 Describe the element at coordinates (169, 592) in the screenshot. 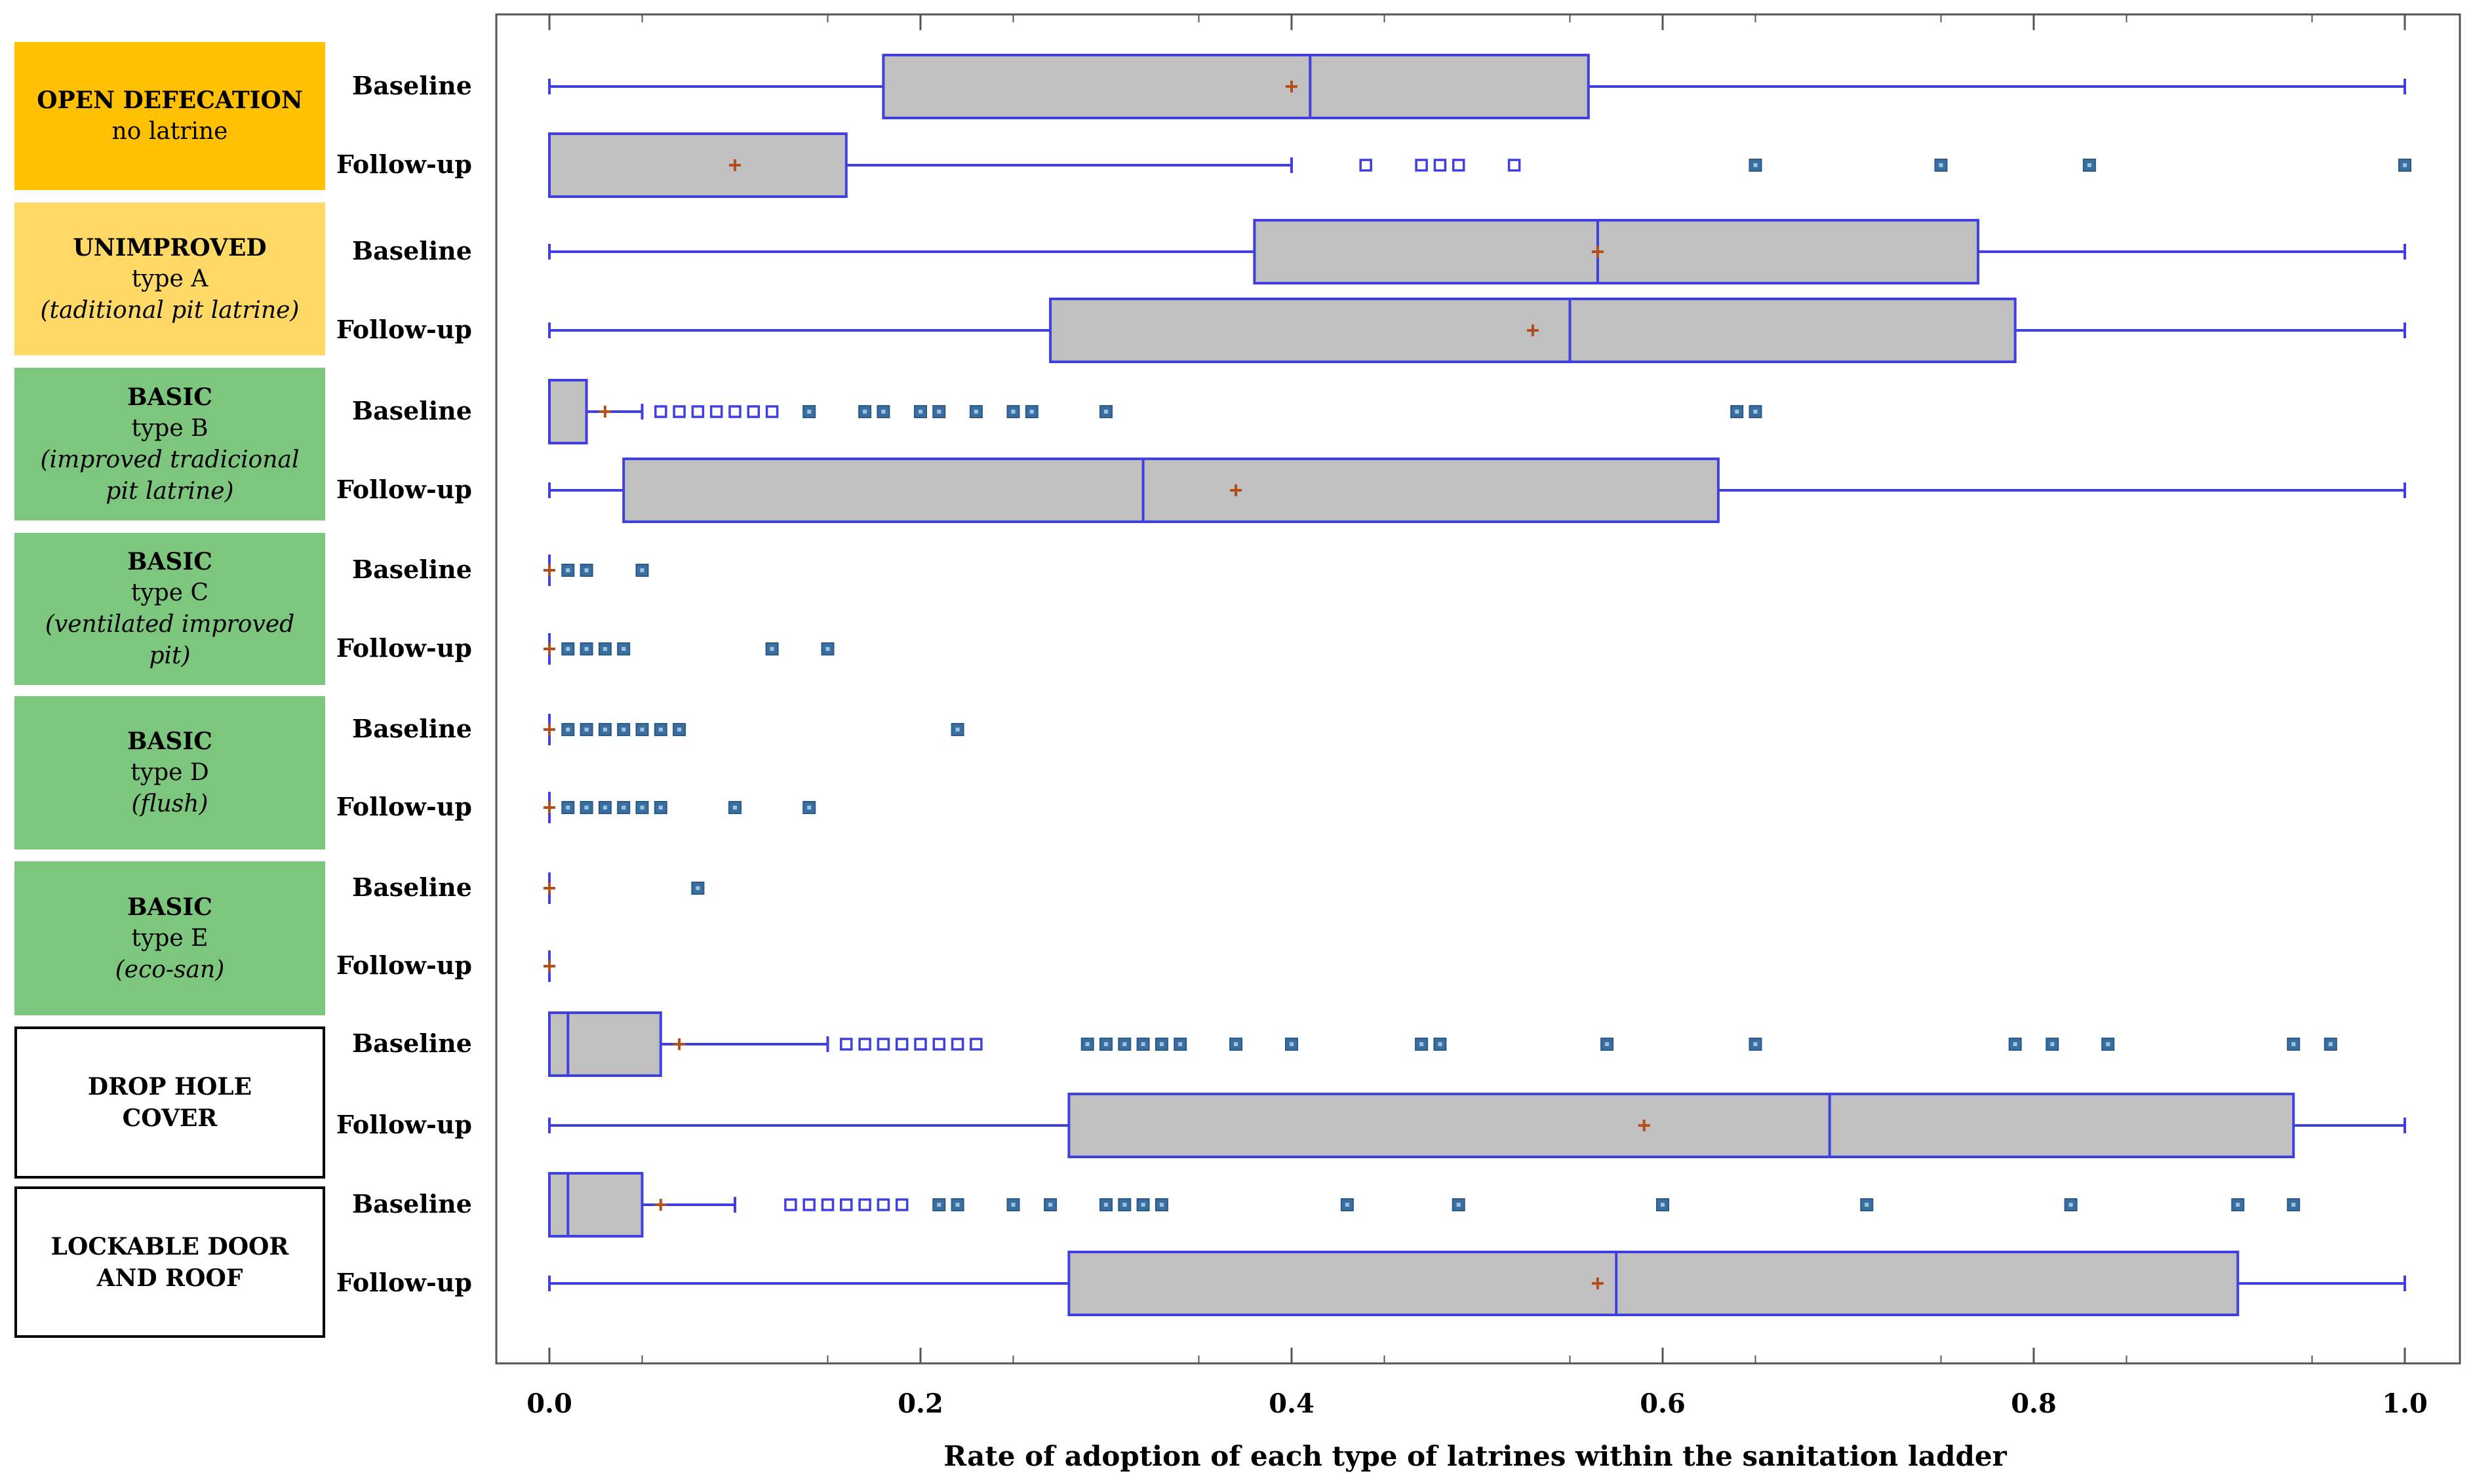

I see `category-label-line: type C` at that location.